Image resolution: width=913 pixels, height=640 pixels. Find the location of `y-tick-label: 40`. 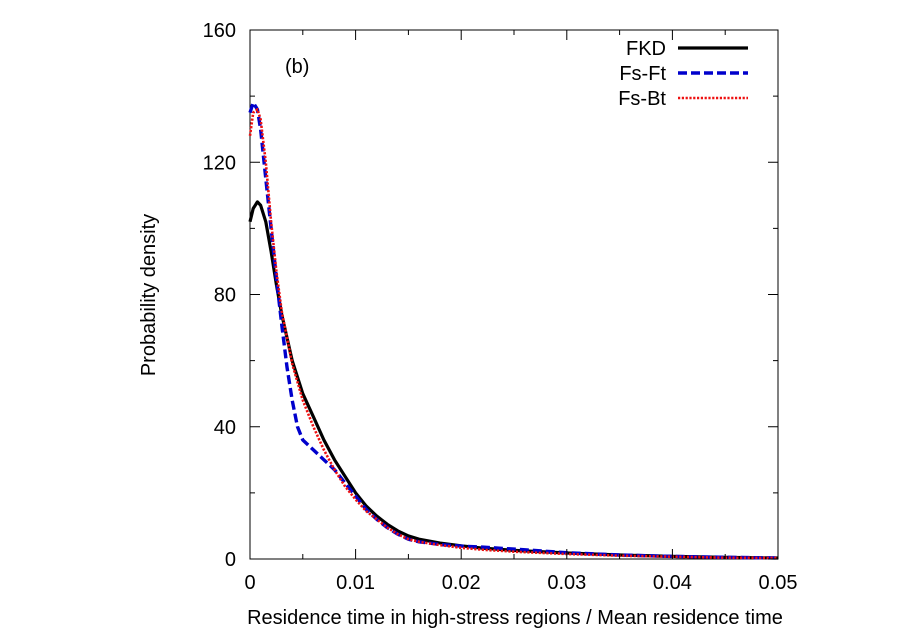

y-tick-label: 40 is located at coordinates (225, 428).